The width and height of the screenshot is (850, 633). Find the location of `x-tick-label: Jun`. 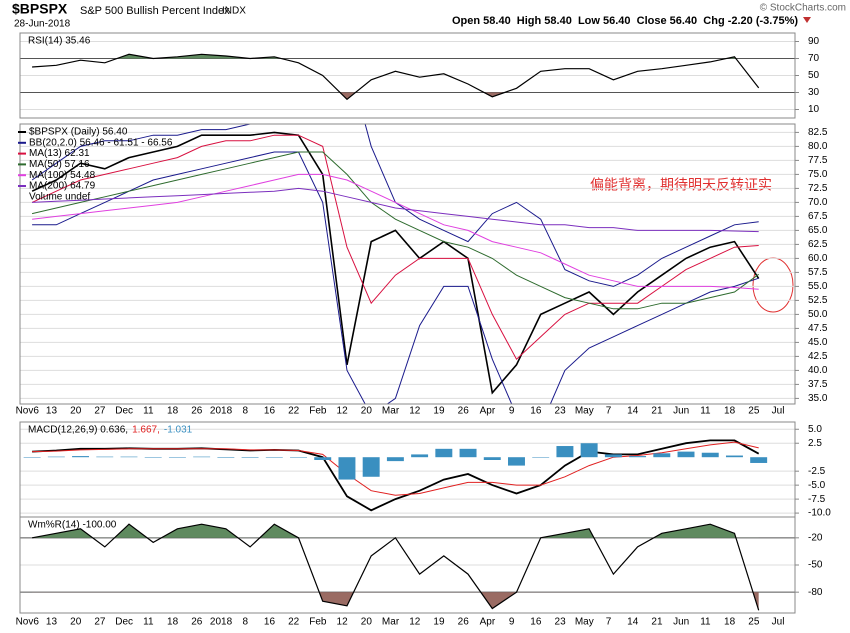

x-tick-label: Jun is located at coordinates (681, 622).